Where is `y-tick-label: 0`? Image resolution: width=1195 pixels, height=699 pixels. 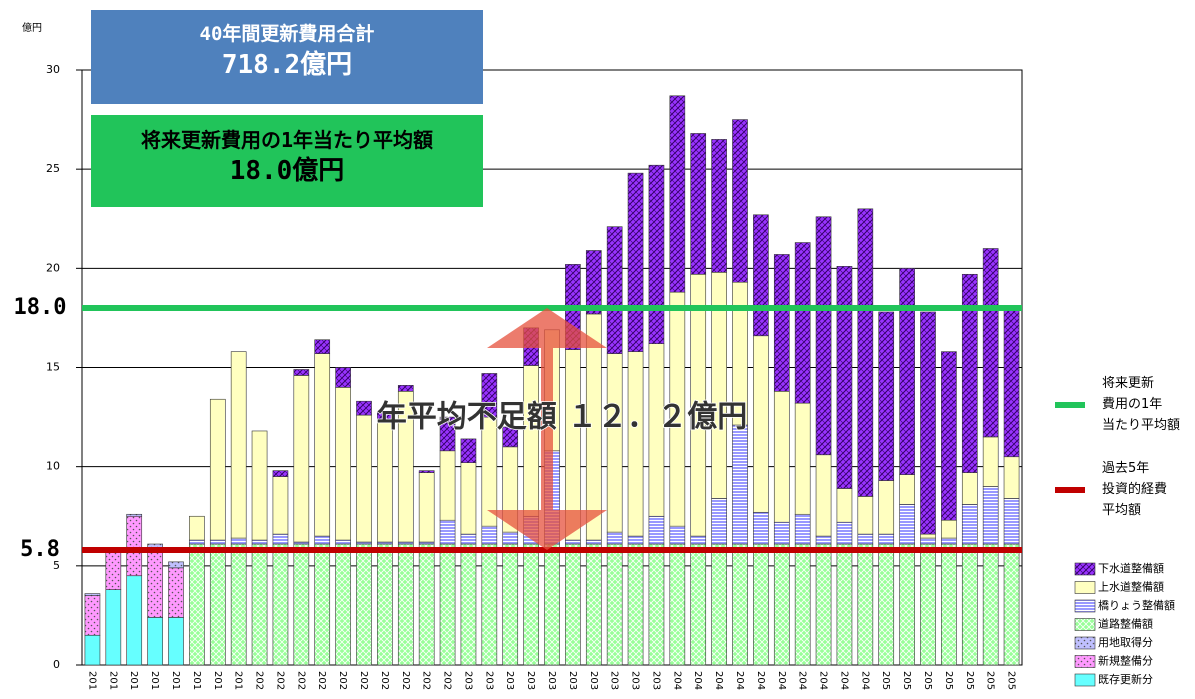 y-tick-label: 0 is located at coordinates (56, 664).